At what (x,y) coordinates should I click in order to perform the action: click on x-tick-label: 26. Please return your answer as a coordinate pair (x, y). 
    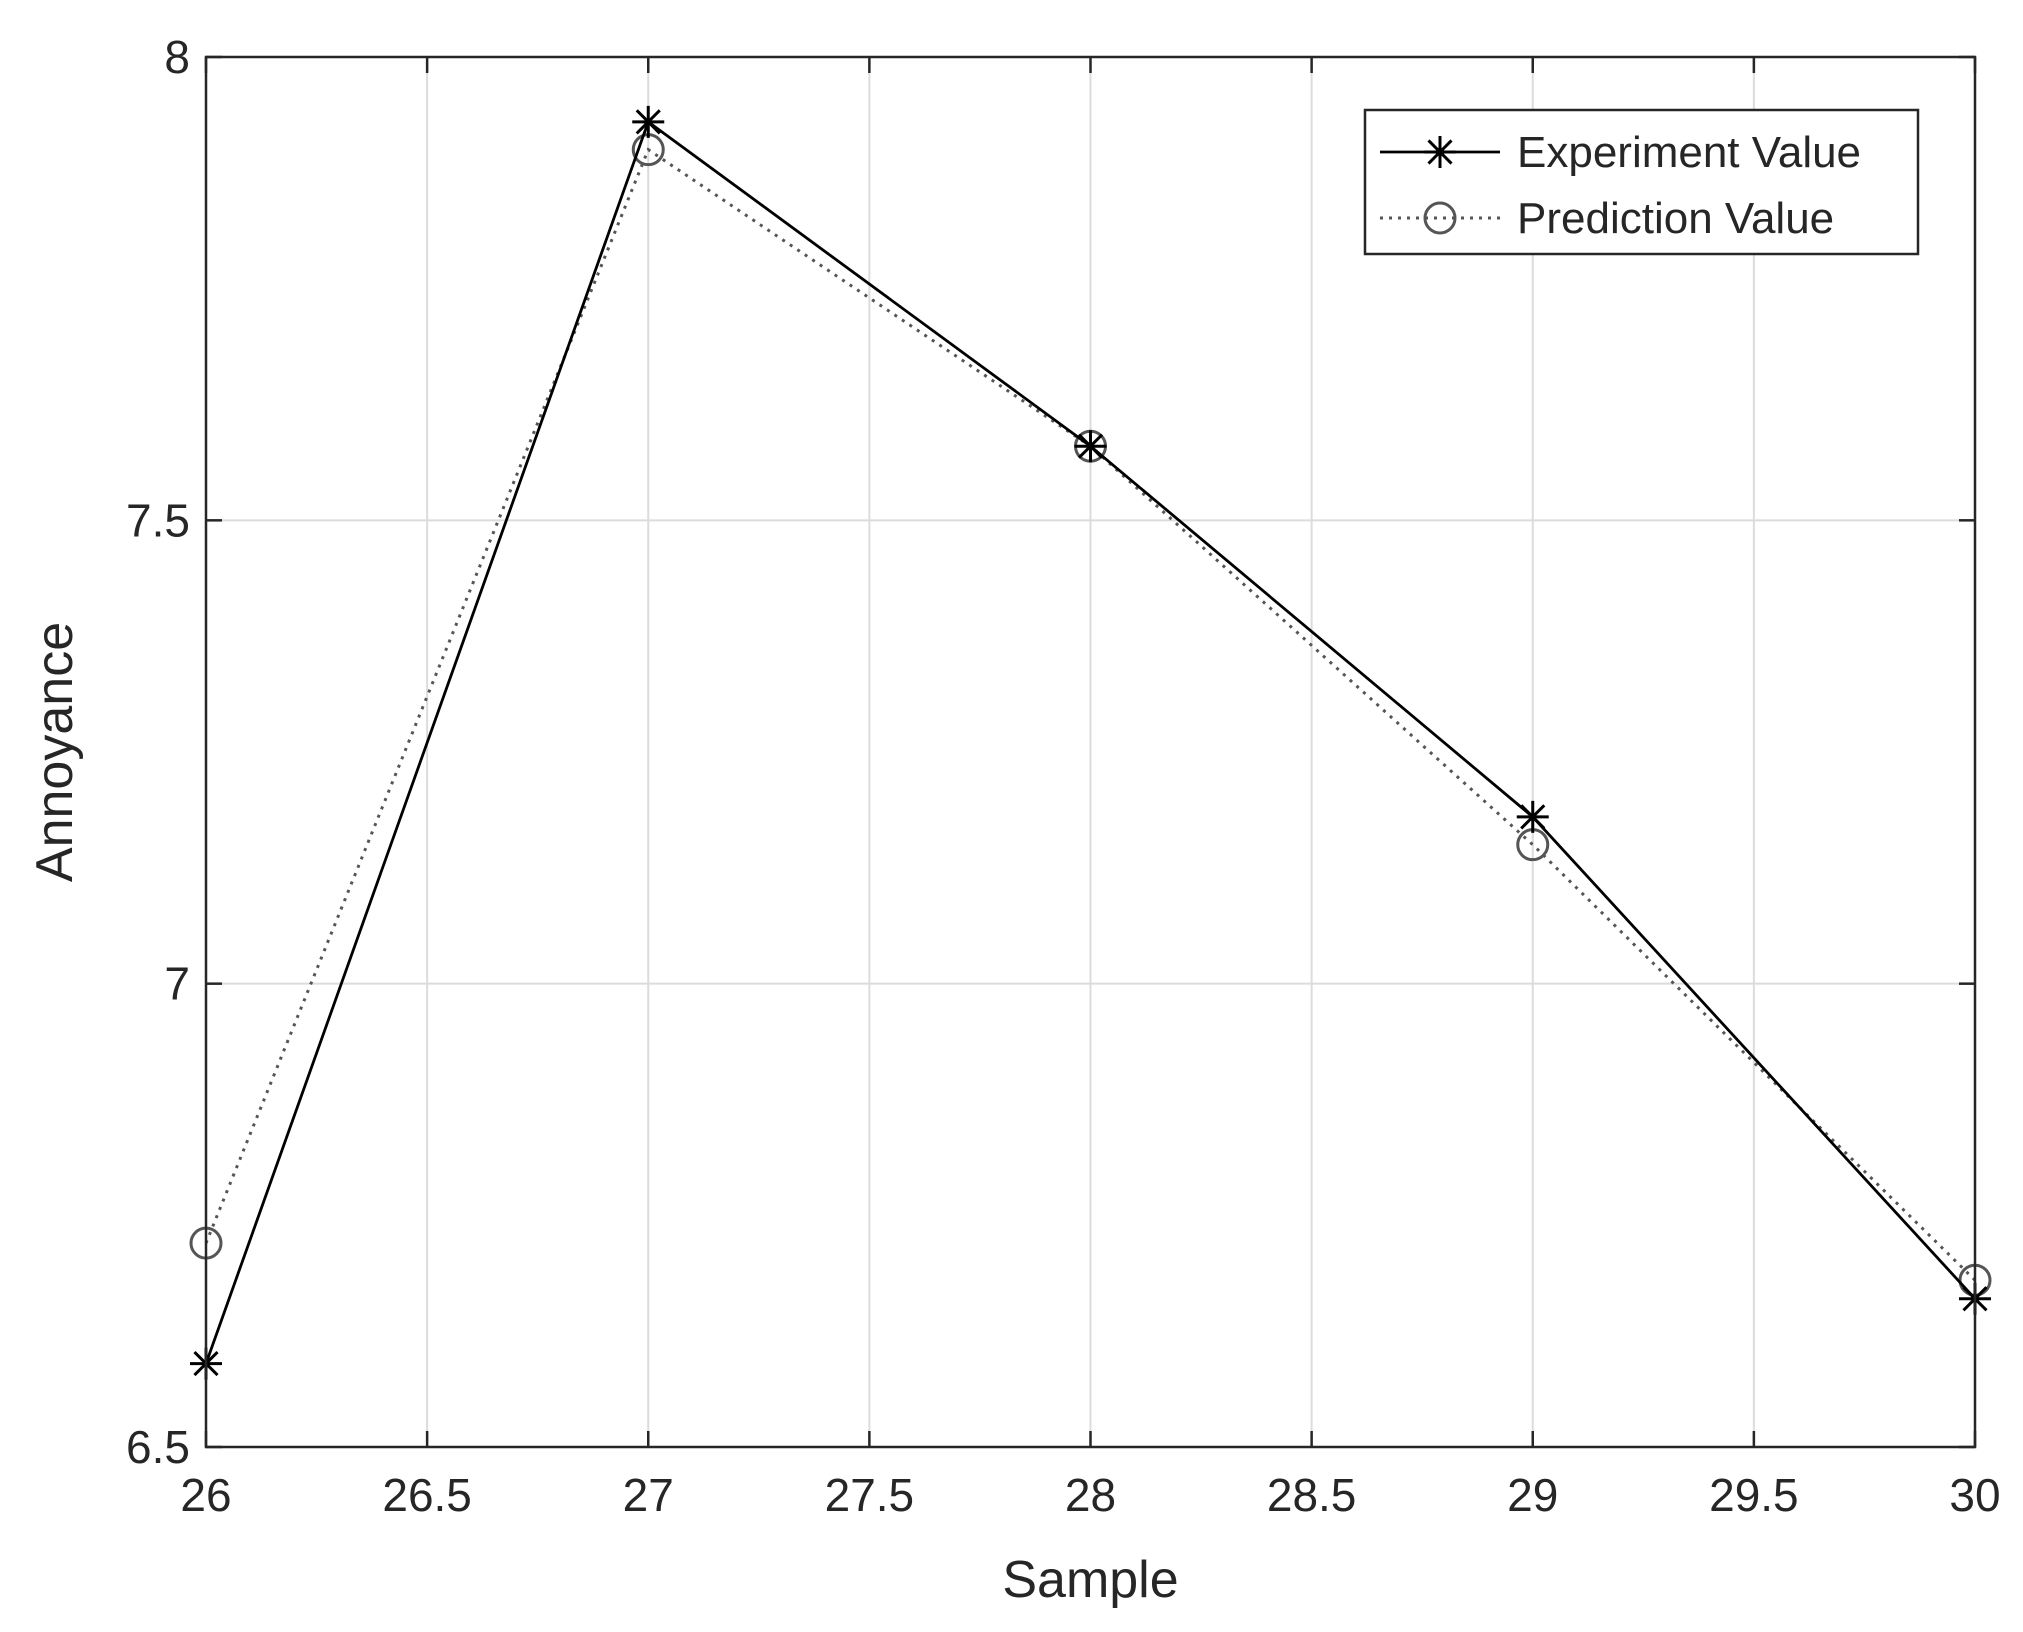
    Looking at the image, I should click on (205, 1495).